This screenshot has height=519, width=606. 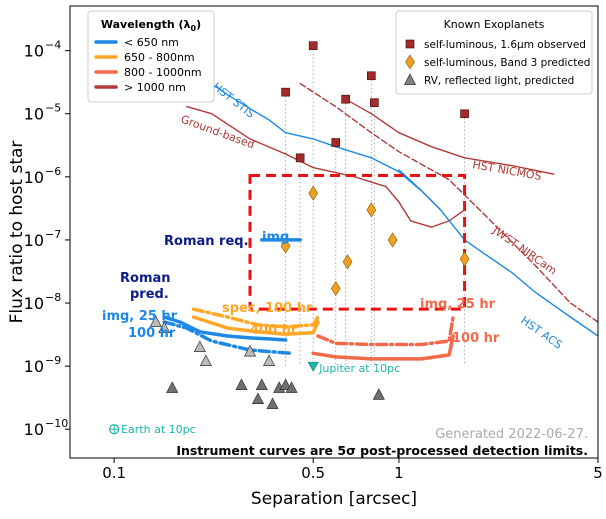 I want to click on exoplanet-legend-label: RV, reflected light, predicted, so click(x=499, y=81).